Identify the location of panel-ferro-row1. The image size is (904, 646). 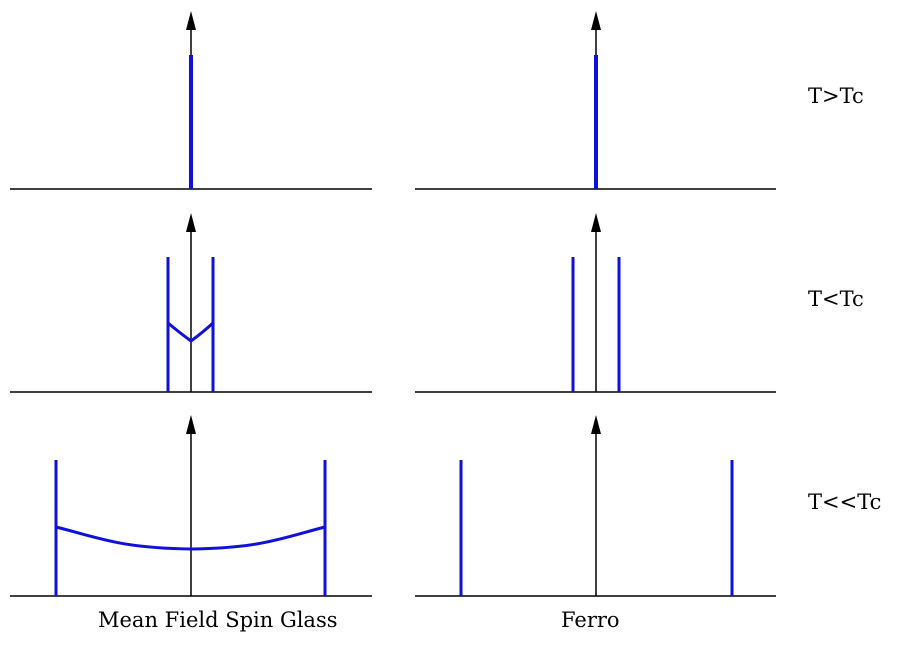
(595, 100).